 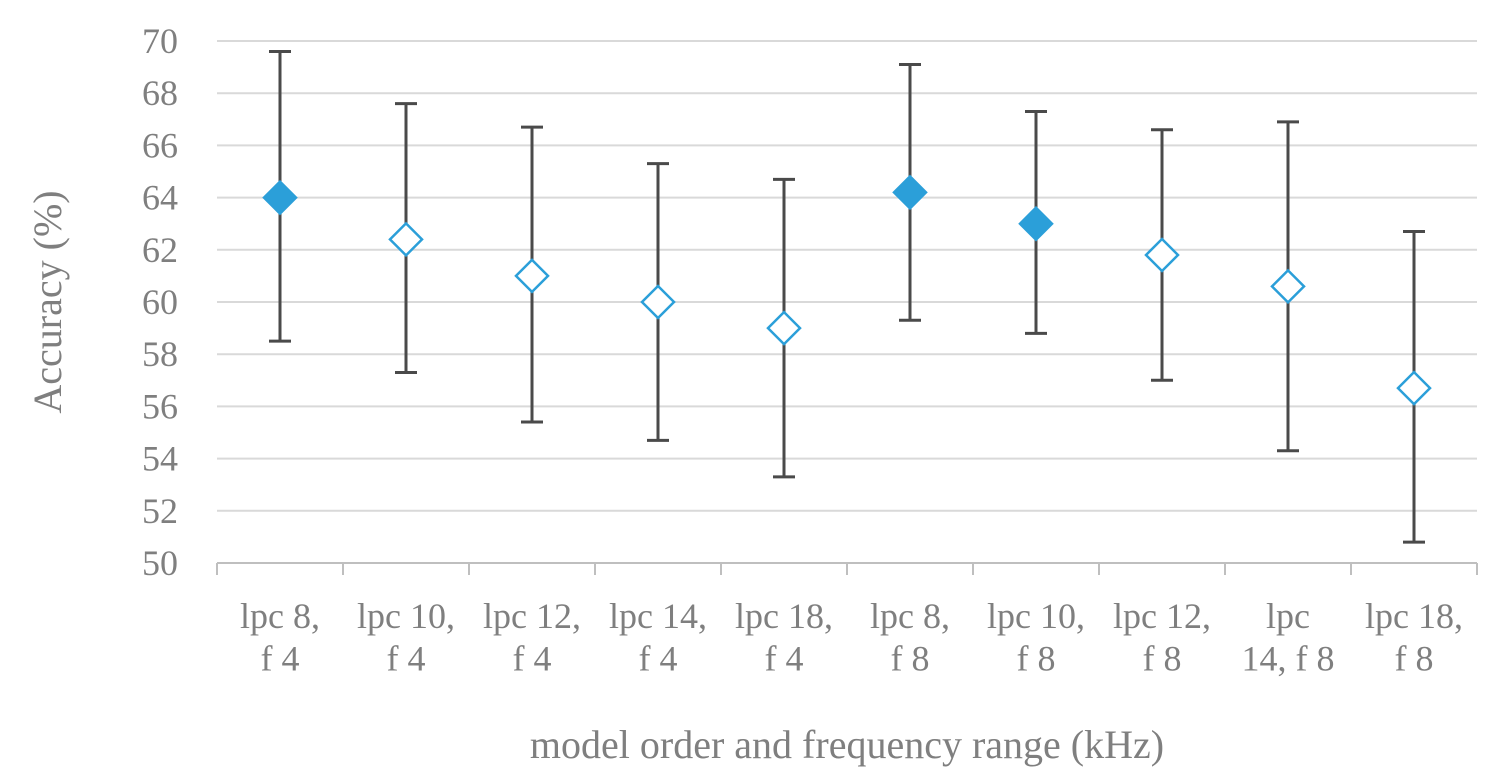 What do you see at coordinates (280, 637) in the screenshot?
I see `x-tick-label: lpc 8, f 4` at bounding box center [280, 637].